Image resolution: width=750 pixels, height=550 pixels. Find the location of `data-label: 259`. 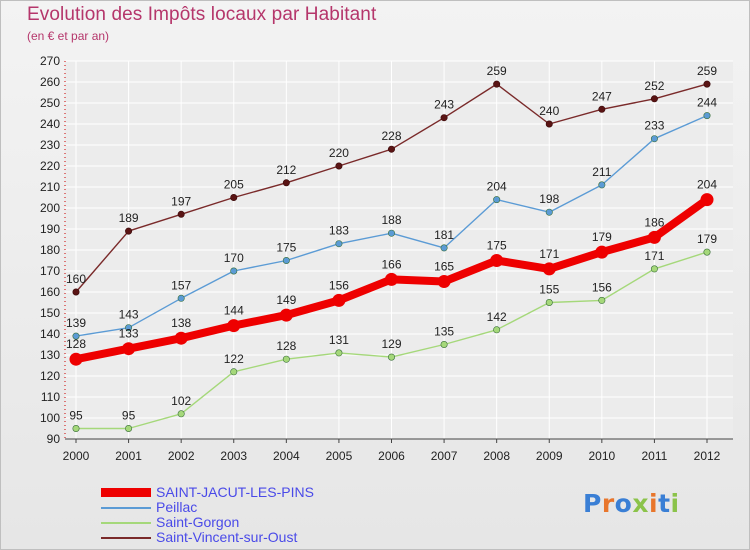

data-label: 259 is located at coordinates (707, 71).